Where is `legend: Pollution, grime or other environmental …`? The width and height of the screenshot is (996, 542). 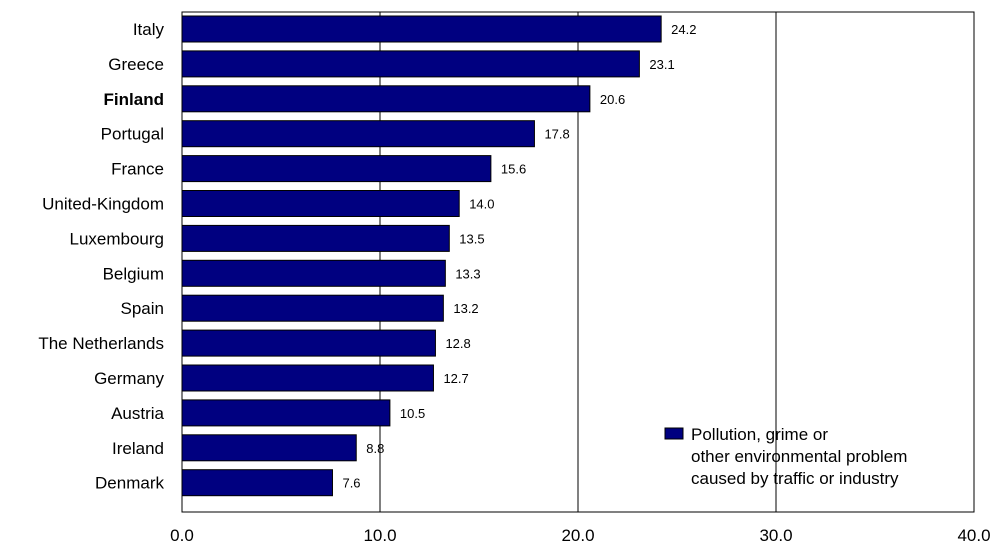
legend: Pollution, grime or other environmental … is located at coordinates (788, 456).